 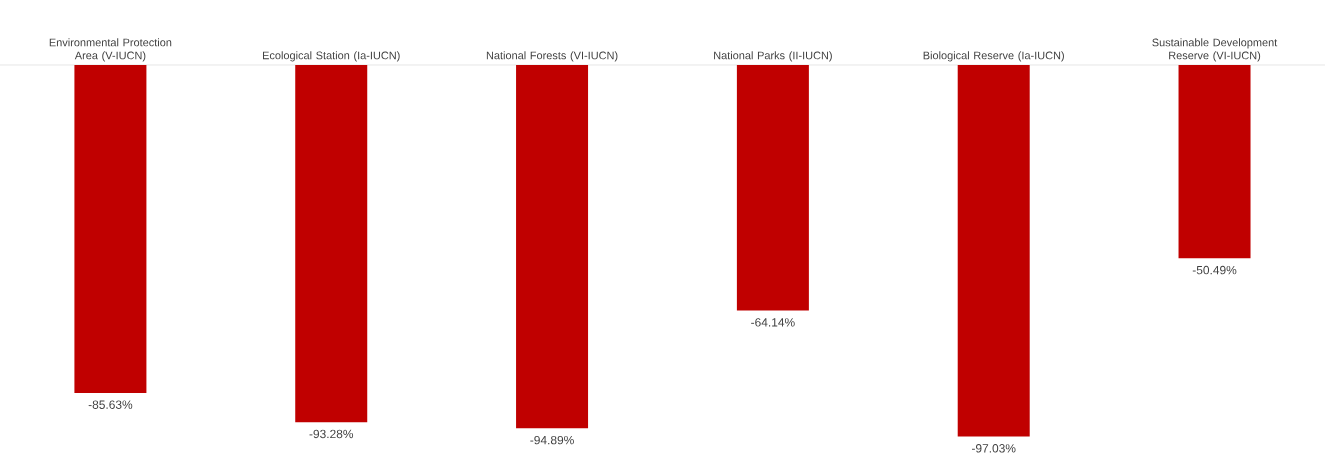 I want to click on x-tick-label: Biological Reserve (Ia-IUCN), so click(x=993, y=56).